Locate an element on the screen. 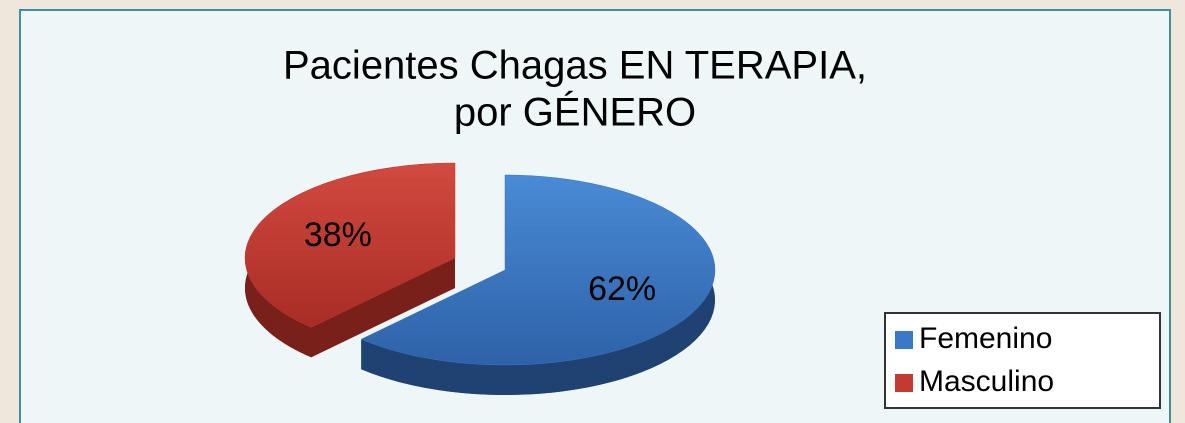  legend: Femenino Masculino is located at coordinates (974, 360).